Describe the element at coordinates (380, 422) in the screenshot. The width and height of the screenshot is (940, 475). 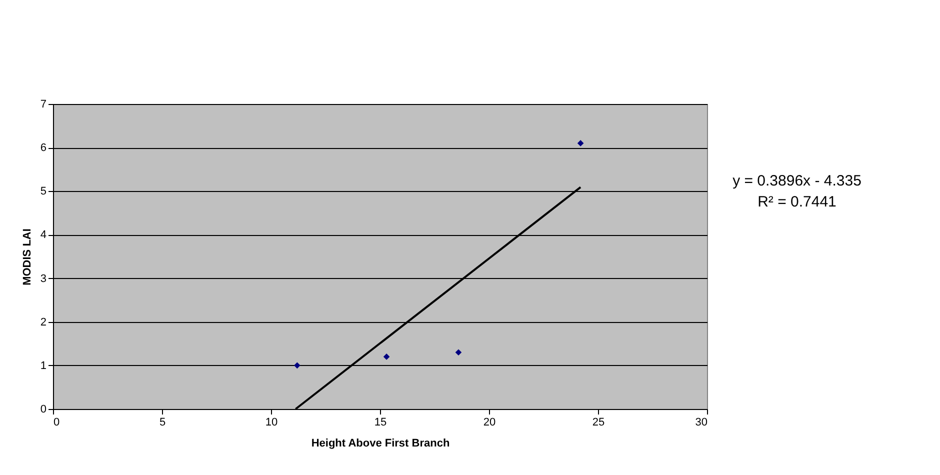
I see `x-tick-label: 15` at that location.